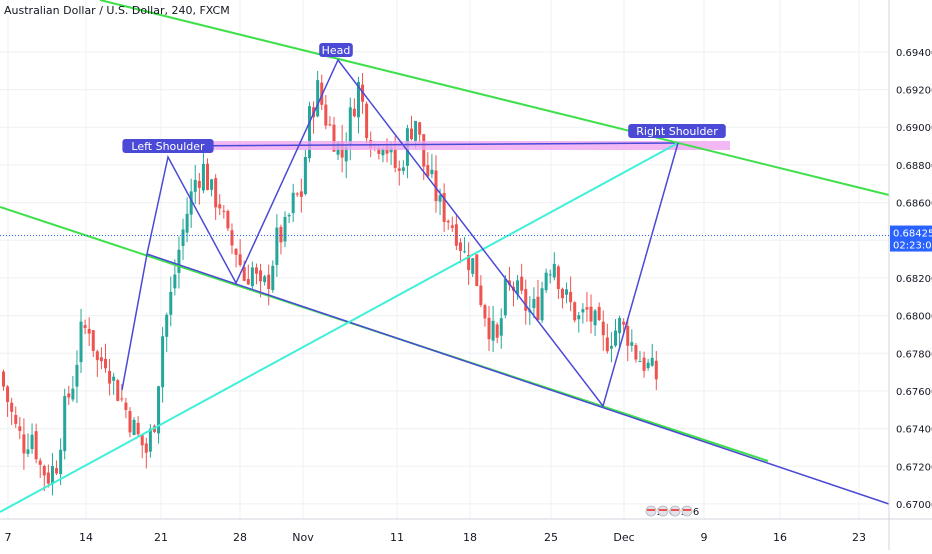 The image size is (932, 554). What do you see at coordinates (436, 537) in the screenshot?
I see `time-axis: 7 14 21 28 Nov 11 18 25 Dec 9 16 23` at bounding box center [436, 537].